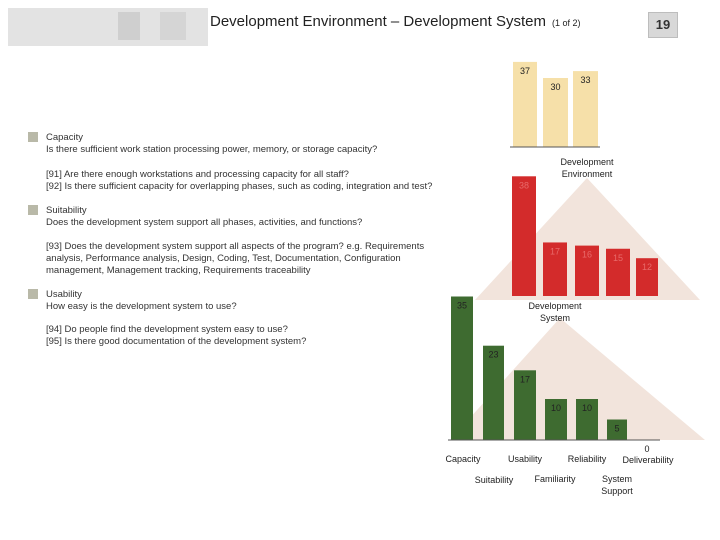 Image resolution: width=720 pixels, height=540 pixels. Describe the element at coordinates (463, 459) in the screenshot. I see `category-label: Capacity` at that location.